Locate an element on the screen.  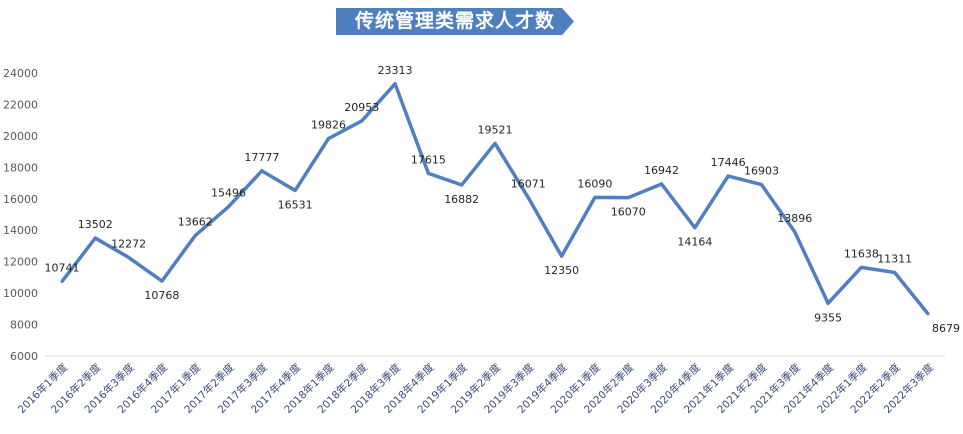
y-tick-label: 10000 is located at coordinates (20, 293).